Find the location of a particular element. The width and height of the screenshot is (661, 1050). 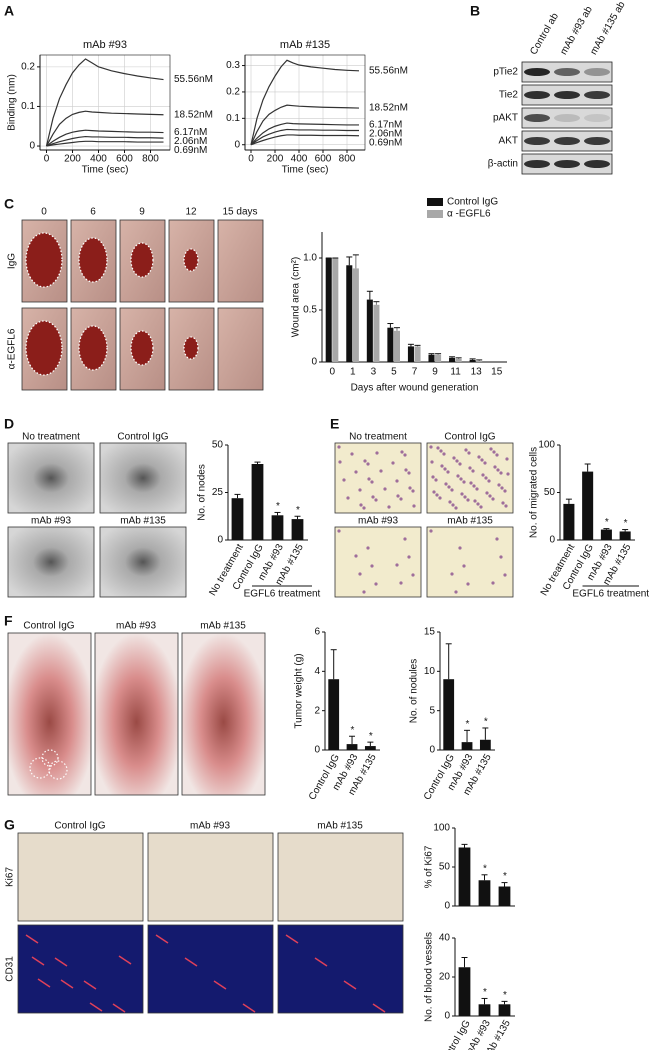

blot-row-label: Tie2 is located at coordinates (509, 95).